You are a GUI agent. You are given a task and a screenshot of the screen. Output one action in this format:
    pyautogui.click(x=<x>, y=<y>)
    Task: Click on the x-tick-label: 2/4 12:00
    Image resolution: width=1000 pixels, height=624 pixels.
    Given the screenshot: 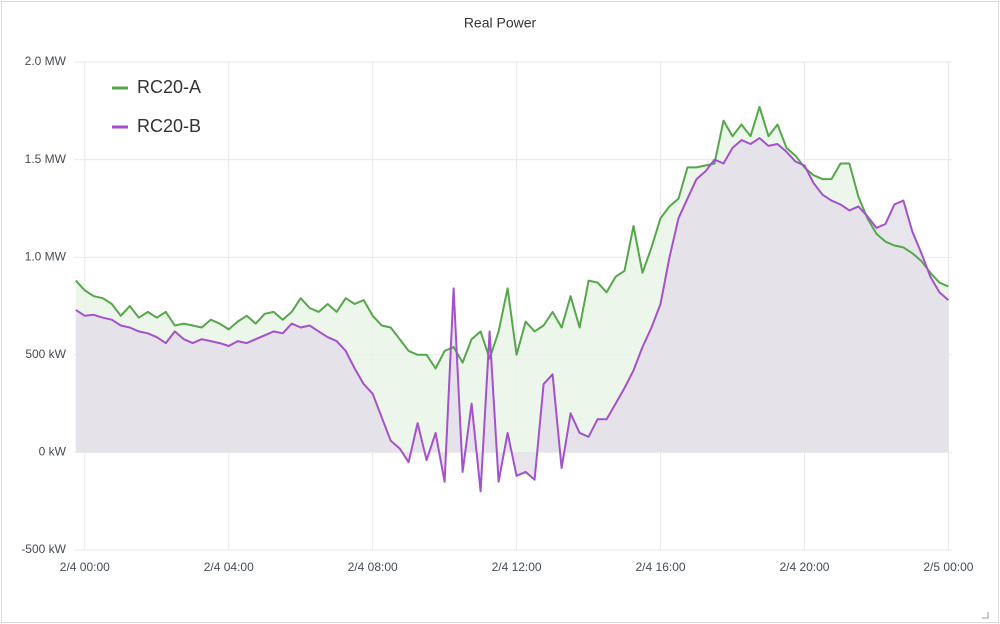 What is the action you would take?
    pyautogui.click(x=517, y=567)
    